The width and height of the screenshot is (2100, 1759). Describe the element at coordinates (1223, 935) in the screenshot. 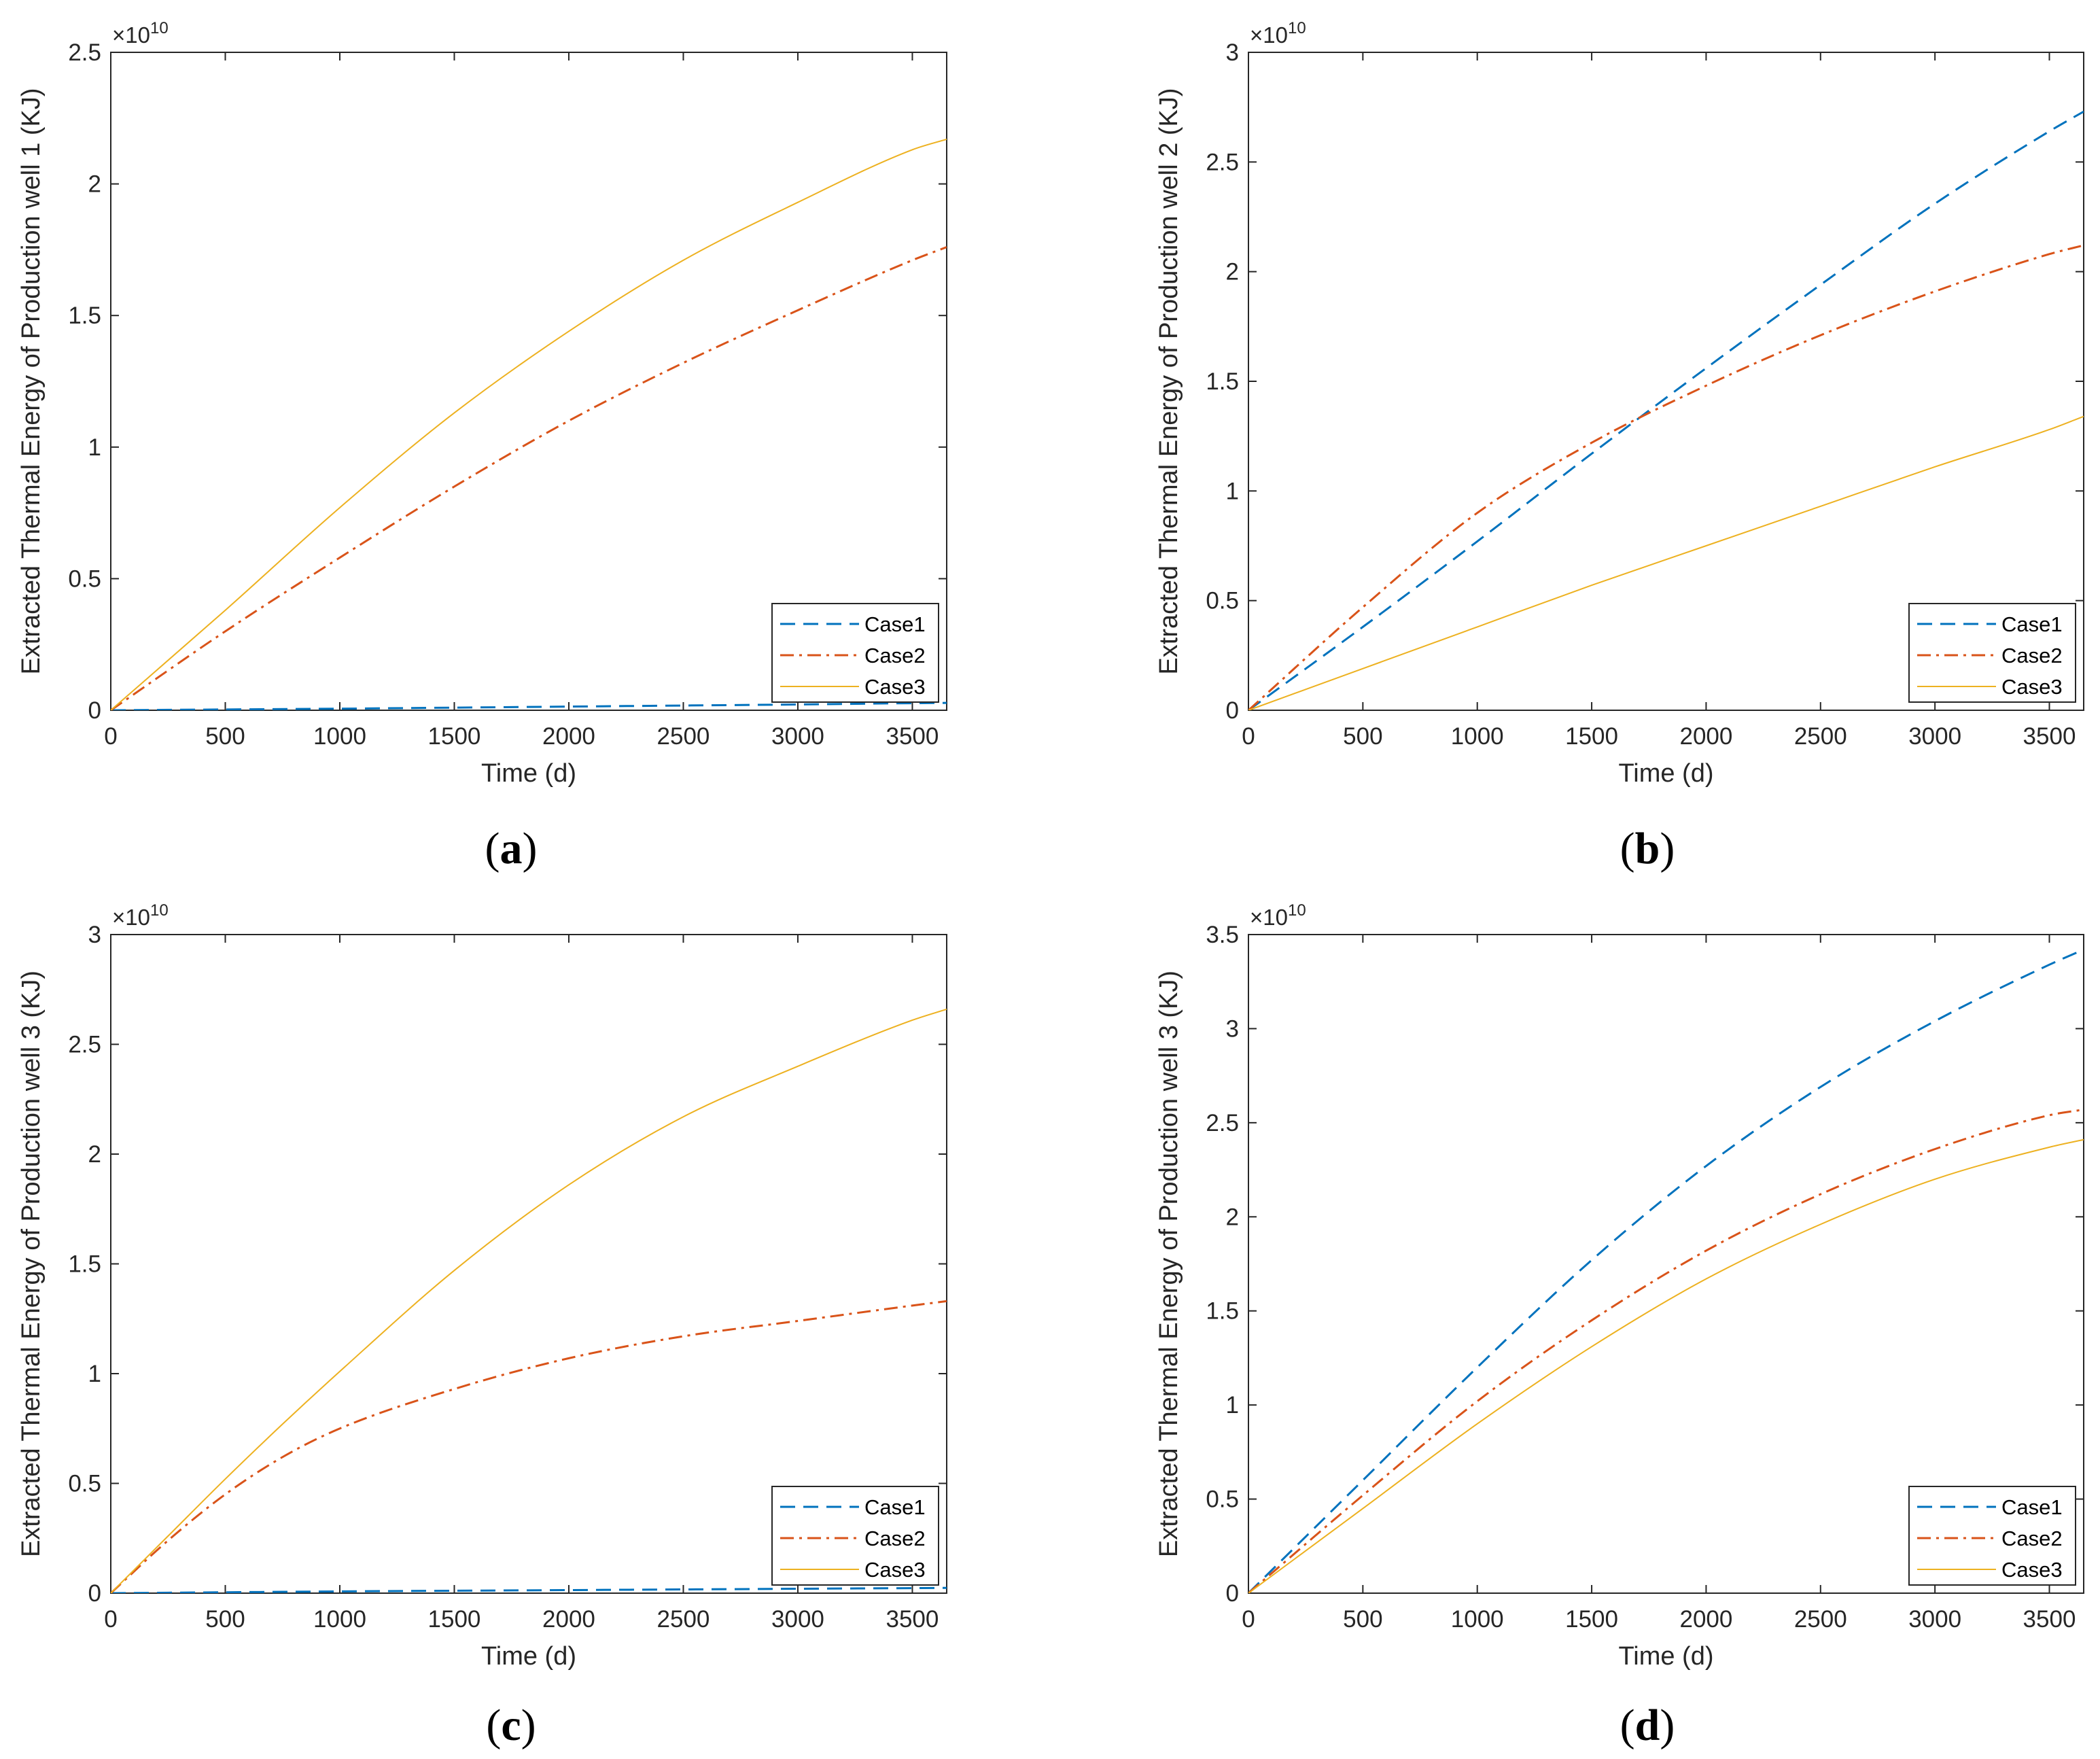

I see `y-tick-label: 3.5` at that location.